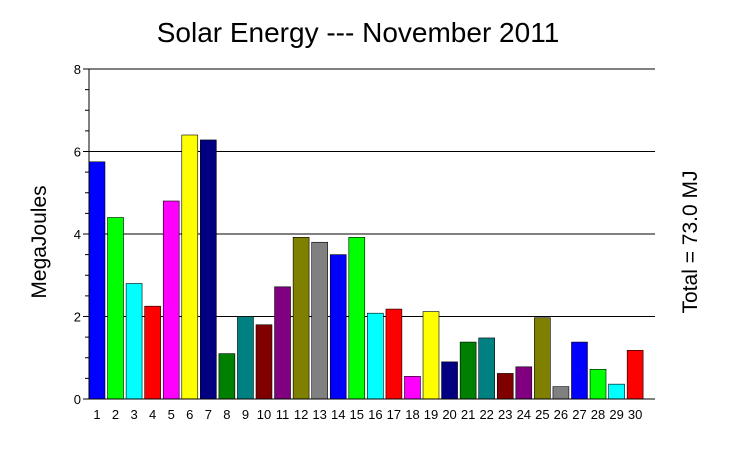  I want to click on x-tick-label: 1, so click(96, 414).